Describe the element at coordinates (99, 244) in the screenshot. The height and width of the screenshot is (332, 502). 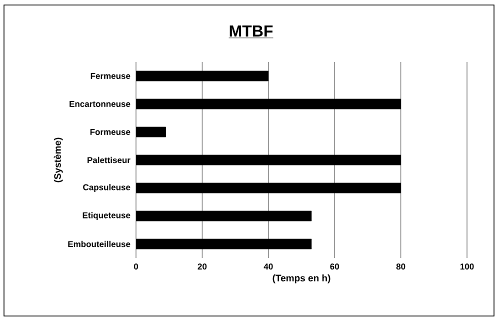
I see `y-tick-label: Embouteilleuse` at that location.